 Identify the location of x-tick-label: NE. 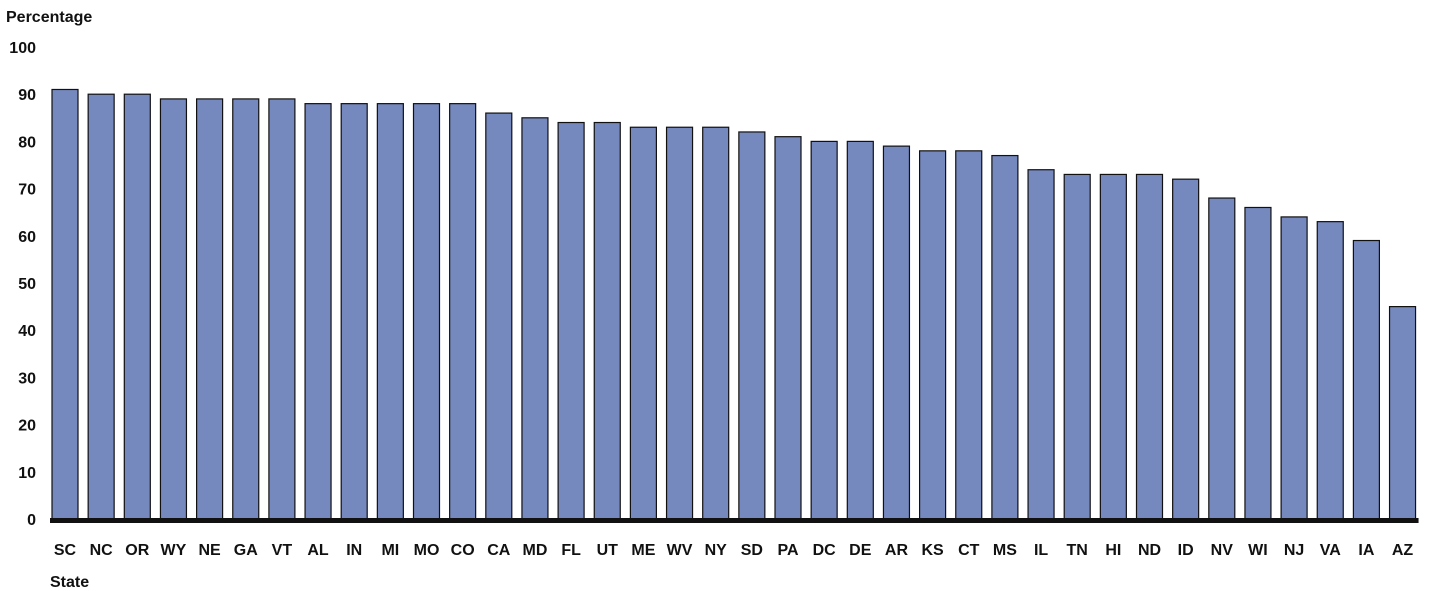
(209, 550).